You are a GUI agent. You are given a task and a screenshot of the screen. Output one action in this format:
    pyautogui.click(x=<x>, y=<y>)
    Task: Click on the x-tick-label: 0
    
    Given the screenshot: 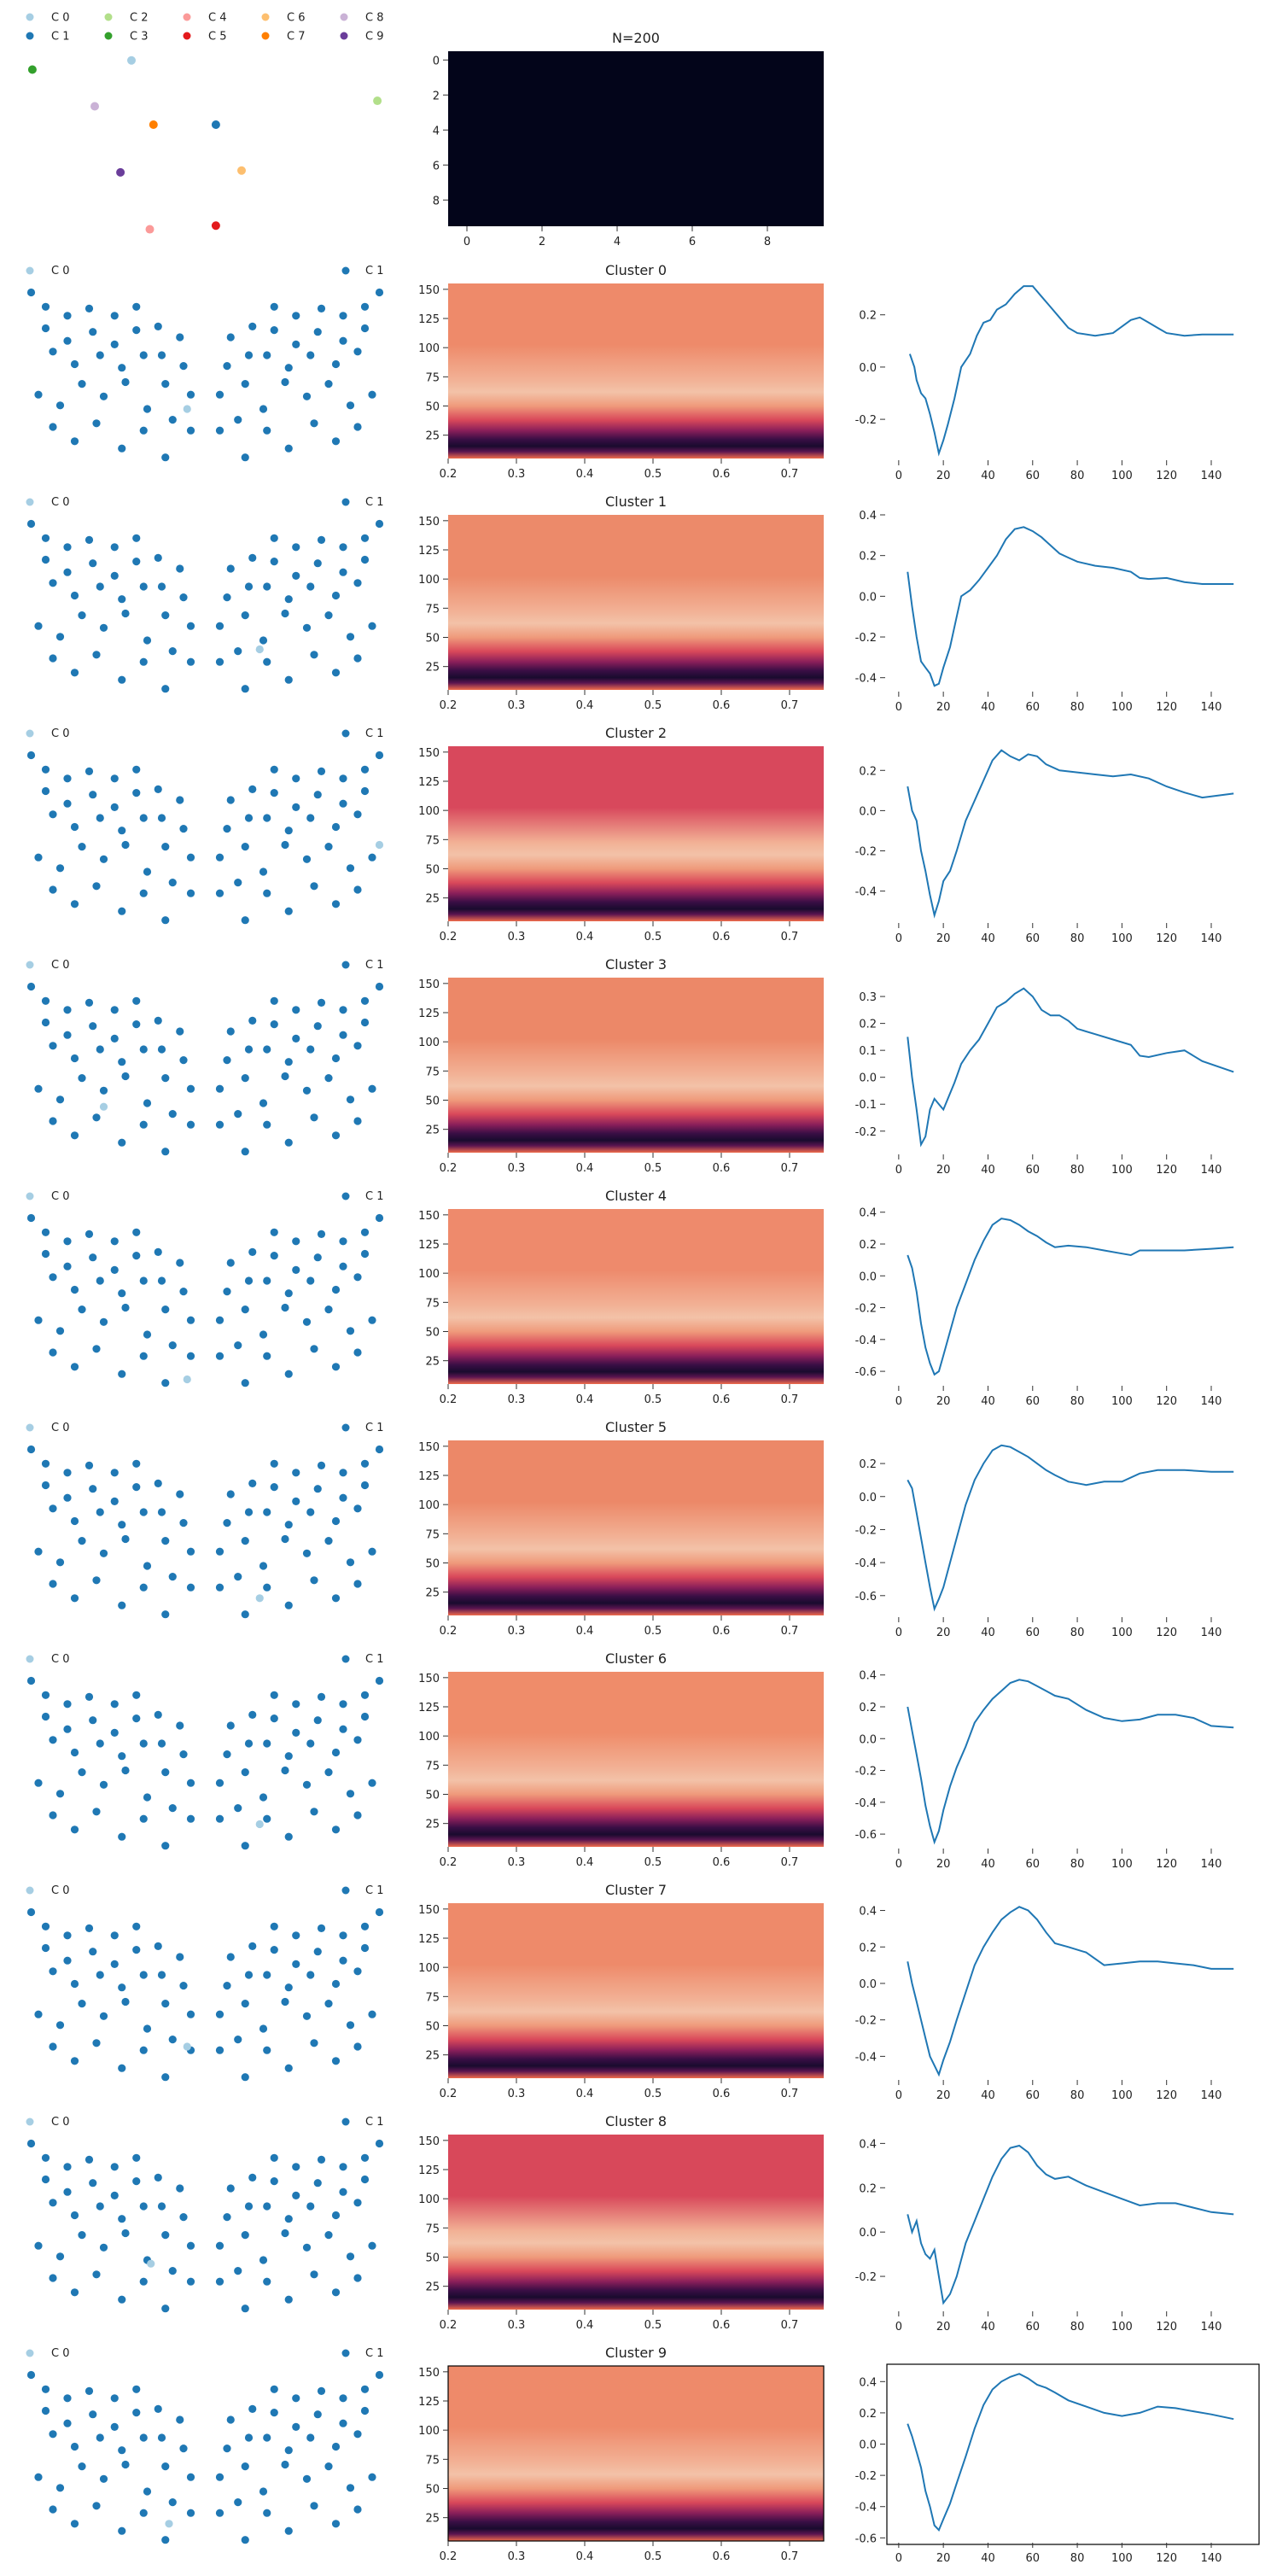 What is the action you would take?
    pyautogui.click(x=899, y=2095)
    